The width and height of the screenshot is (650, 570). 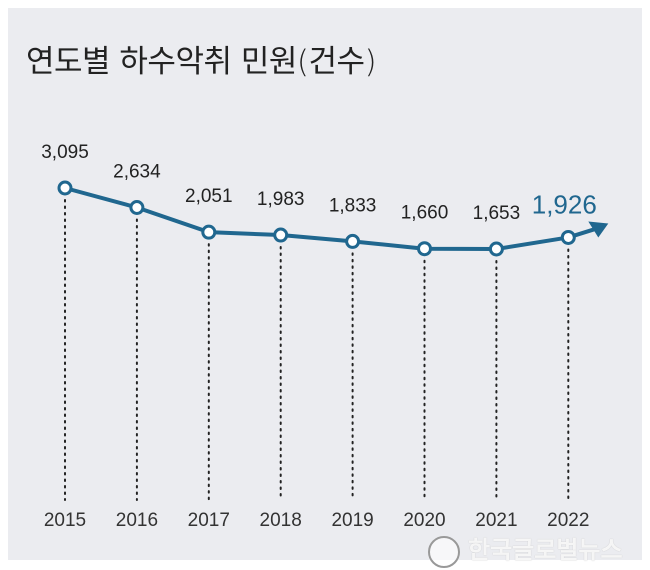 What do you see at coordinates (281, 199) in the screenshot?
I see `data-label: 1,983` at bounding box center [281, 199].